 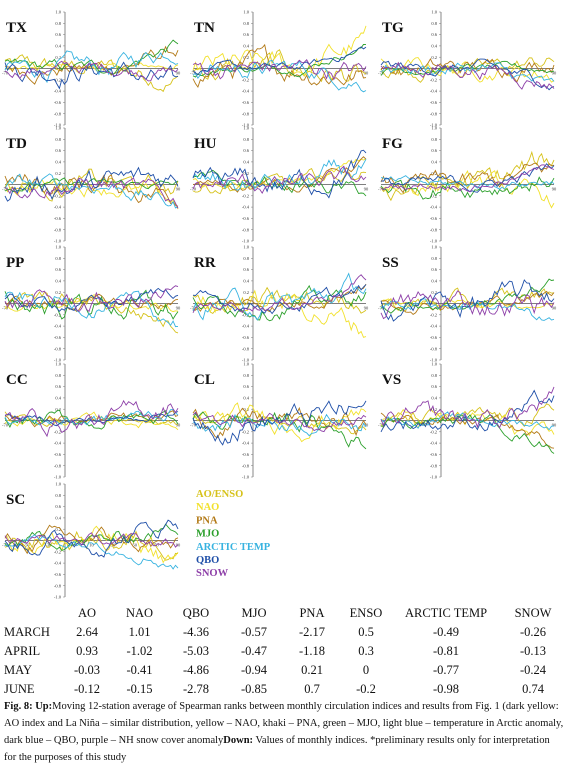 I want to click on table-header-row: AO NAO QBO MJO PNA ENSO ARCTIC TEMP SNOW, so click(x=284, y=613).